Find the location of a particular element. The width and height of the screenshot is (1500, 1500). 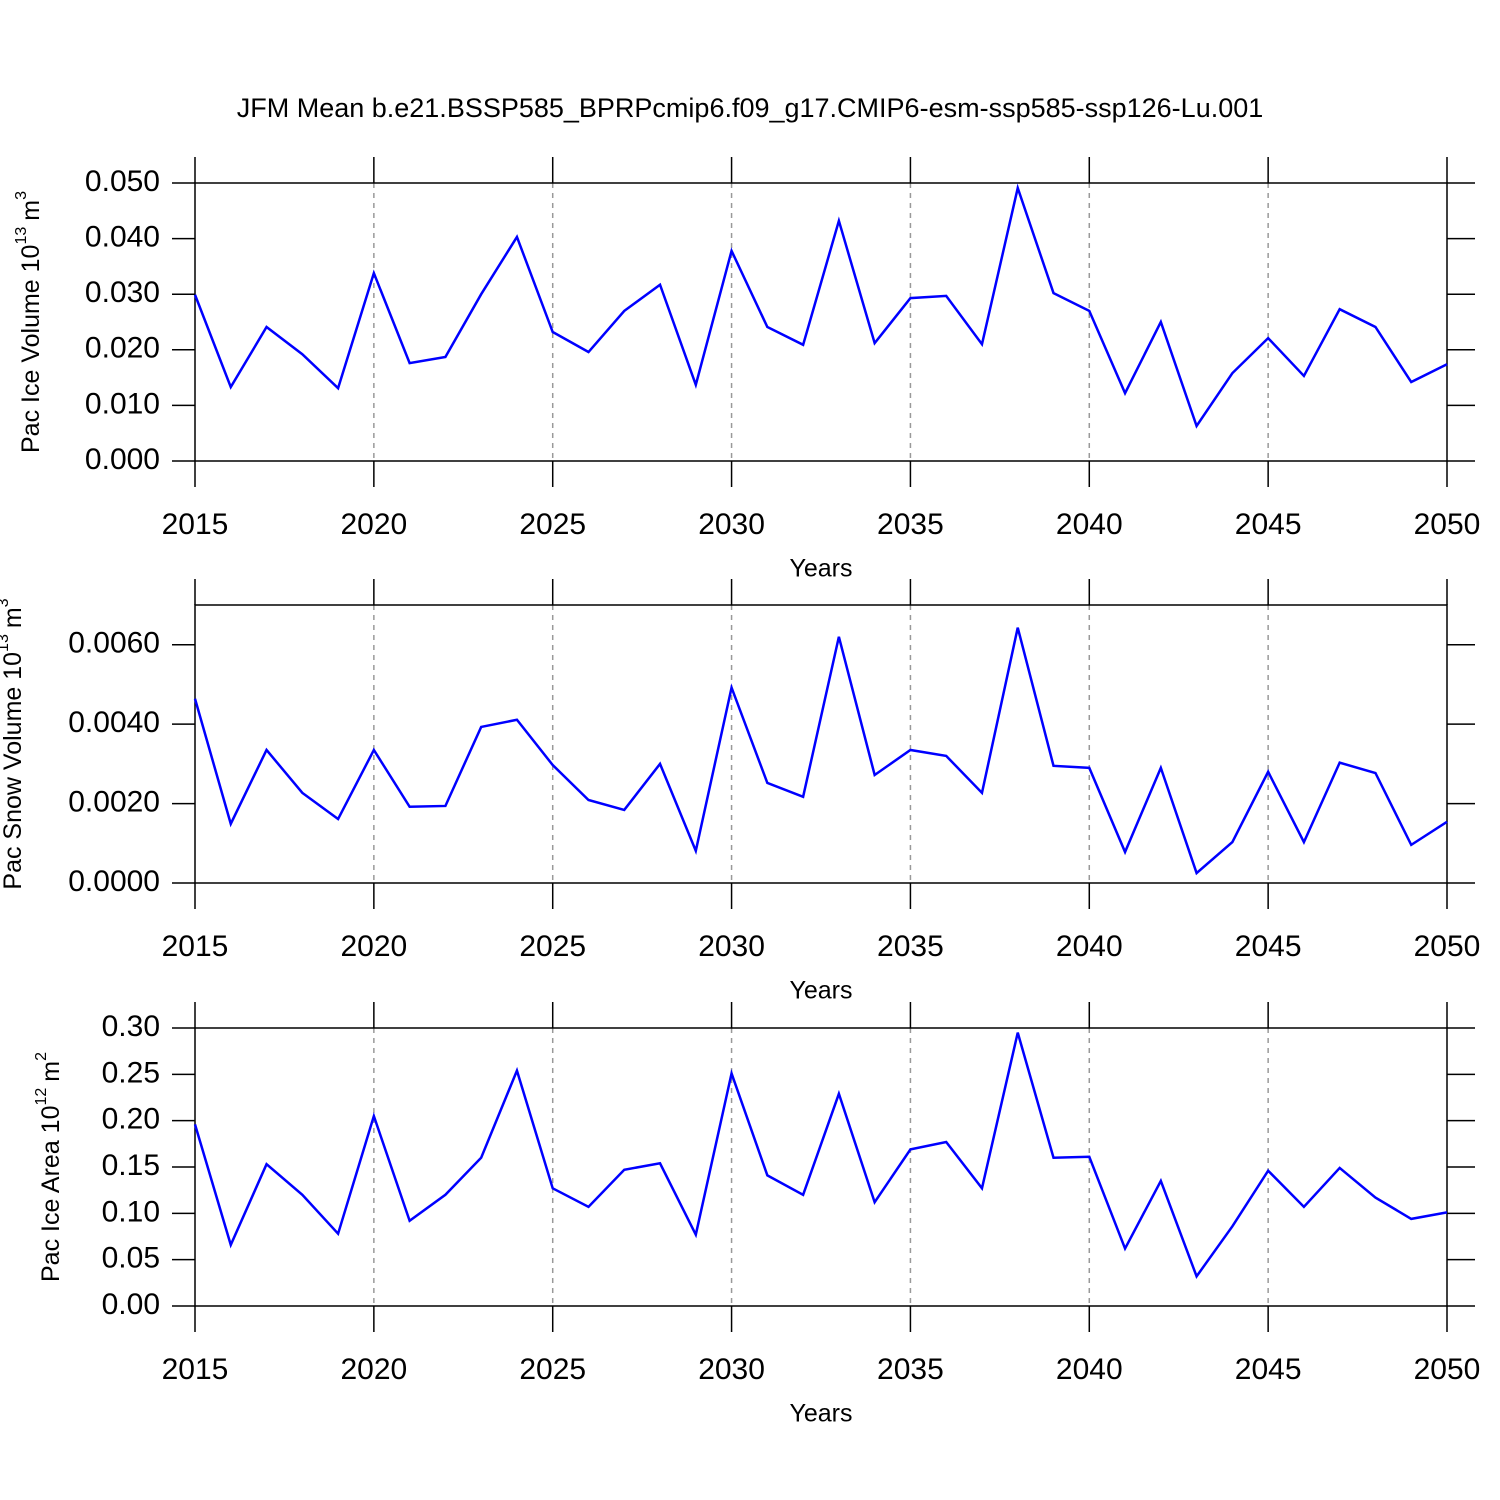

y-tick-label: 0.040 is located at coordinates (122, 237).